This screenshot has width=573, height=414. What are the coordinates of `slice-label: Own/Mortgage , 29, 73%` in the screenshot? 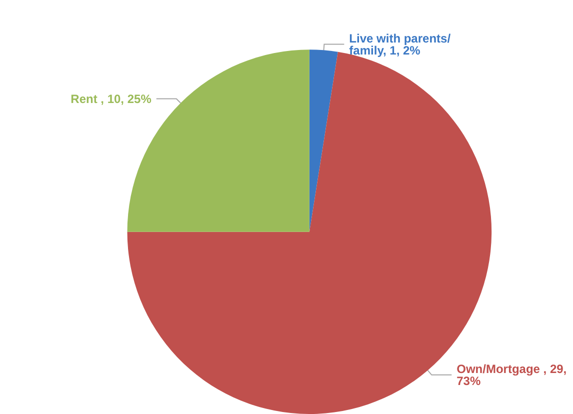 It's located at (513, 375).